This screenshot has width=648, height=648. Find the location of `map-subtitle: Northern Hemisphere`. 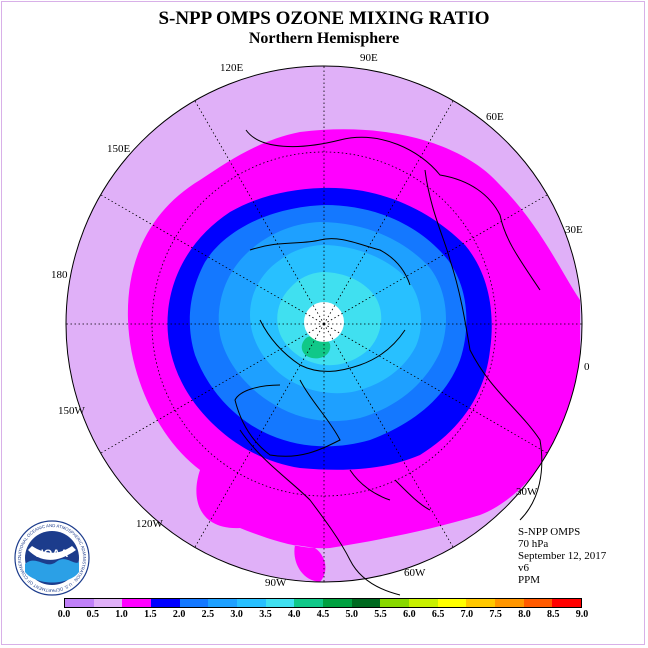

map-subtitle: Northern Hemisphere is located at coordinates (324, 38).